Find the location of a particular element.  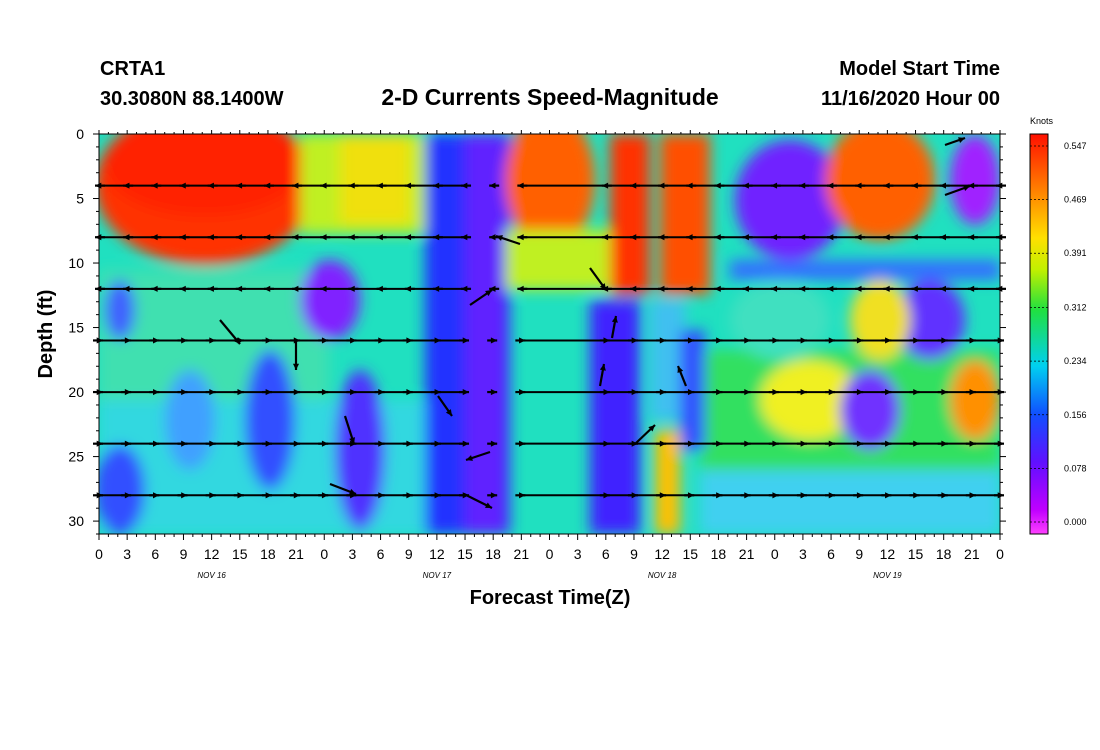

colorbar-tick-label: 0.469 is located at coordinates (1075, 200).